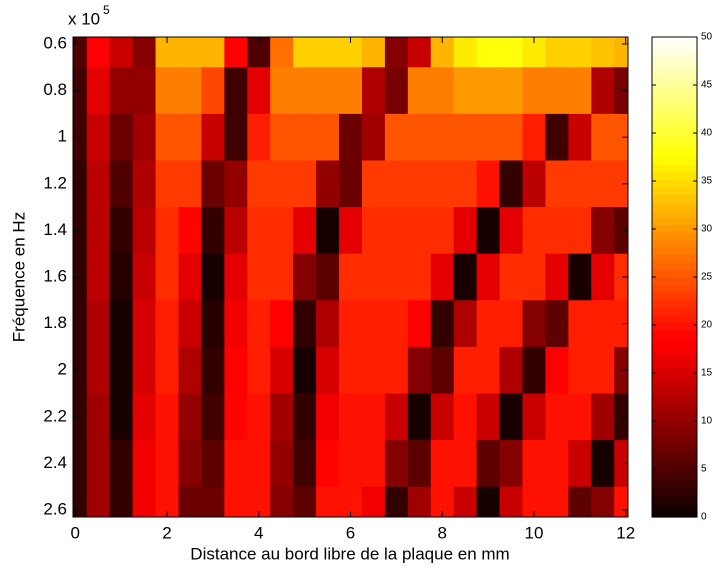 Image resolution: width=722 pixels, height=579 pixels. Describe the element at coordinates (84, 18) in the screenshot. I see `y-multiplier: x 10` at that location.